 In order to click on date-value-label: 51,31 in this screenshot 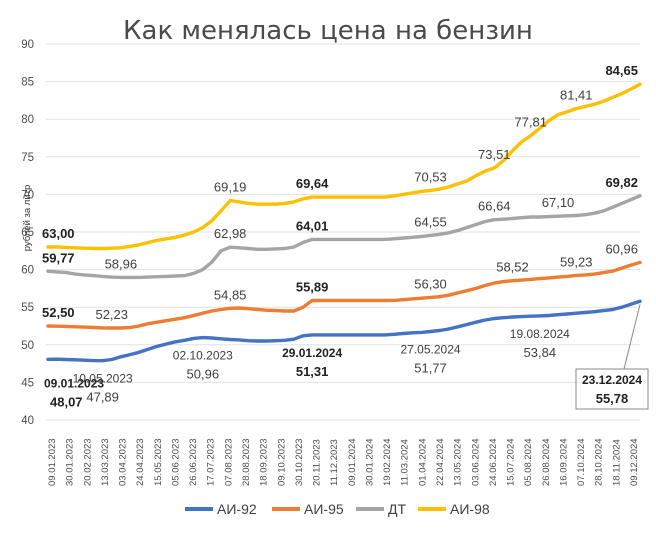, I will do `click(312, 371)`.